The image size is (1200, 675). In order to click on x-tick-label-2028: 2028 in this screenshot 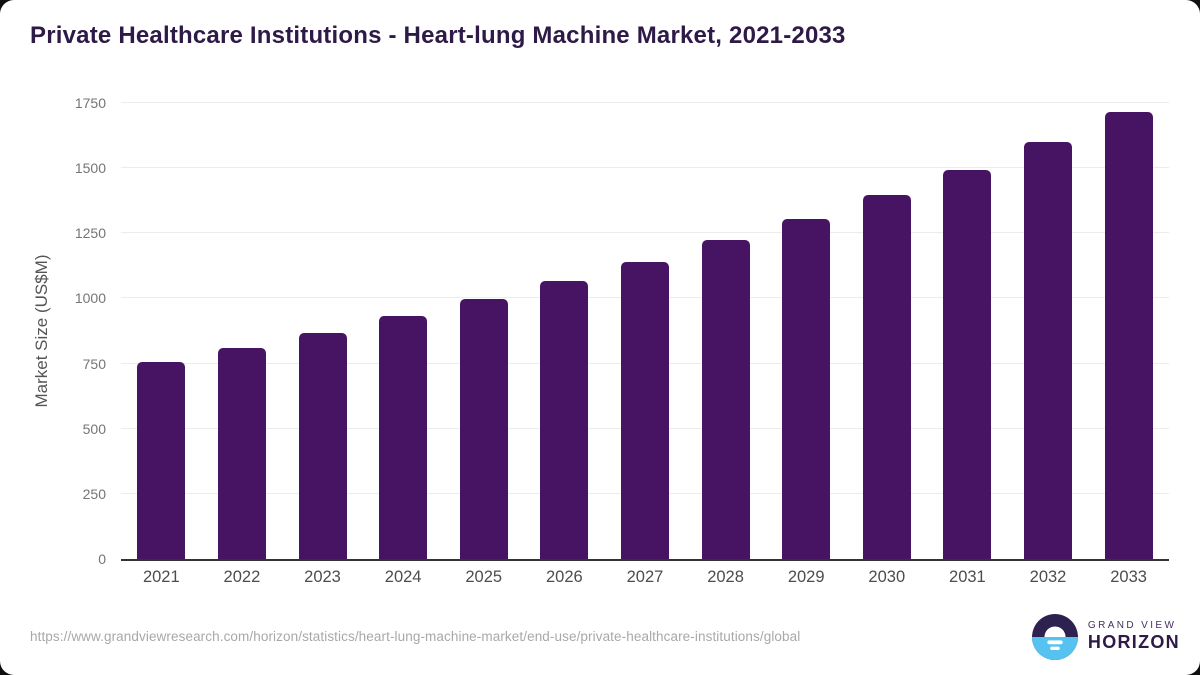, I will do `click(725, 577)`.